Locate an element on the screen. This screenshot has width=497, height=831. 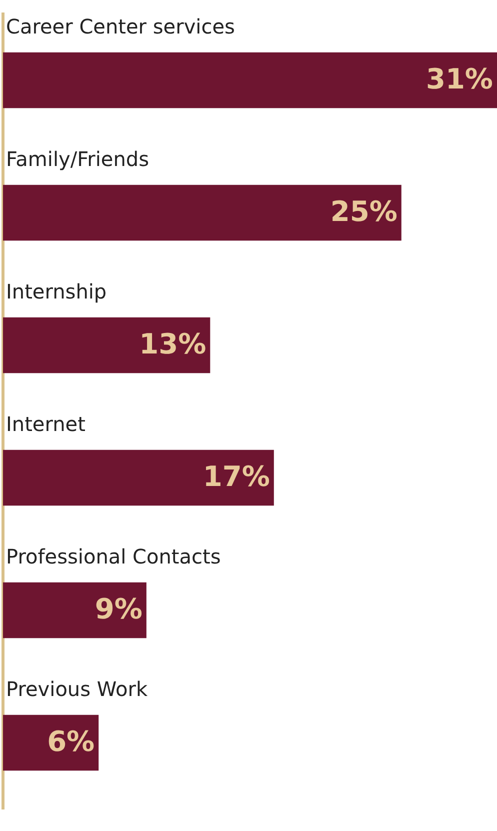
y-tick-label: Family/Friends is located at coordinates (78, 159).